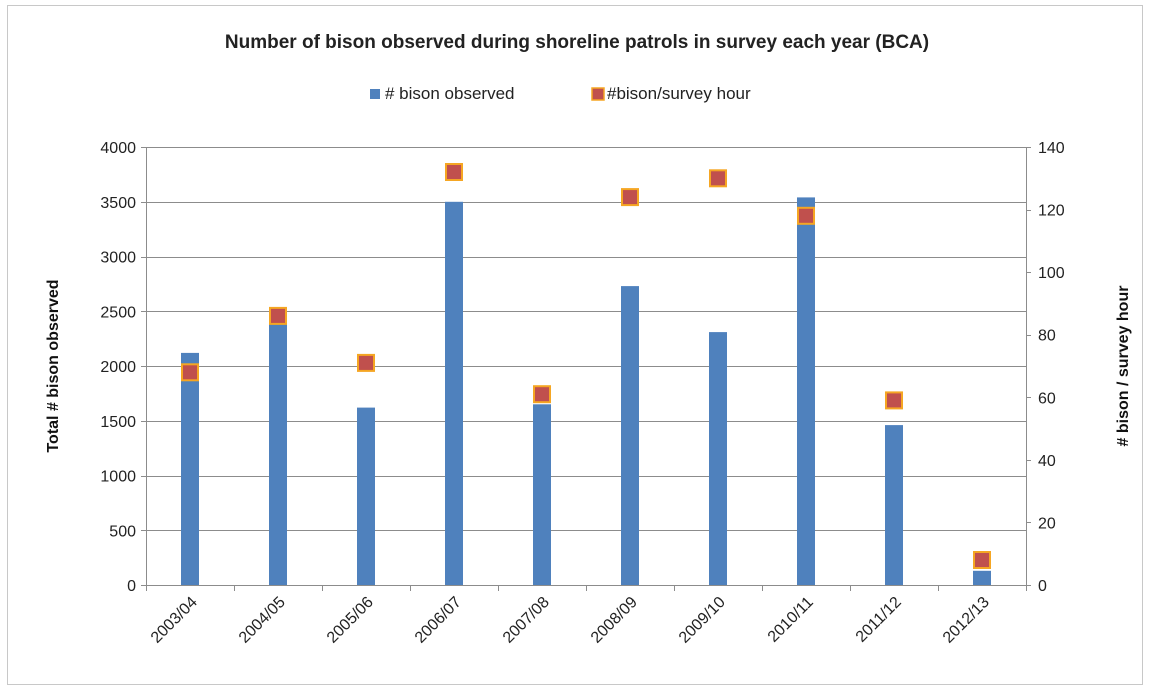 This screenshot has width=1150, height=691. I want to click on y-axis-left-tick-label: 2500, so click(118, 312).